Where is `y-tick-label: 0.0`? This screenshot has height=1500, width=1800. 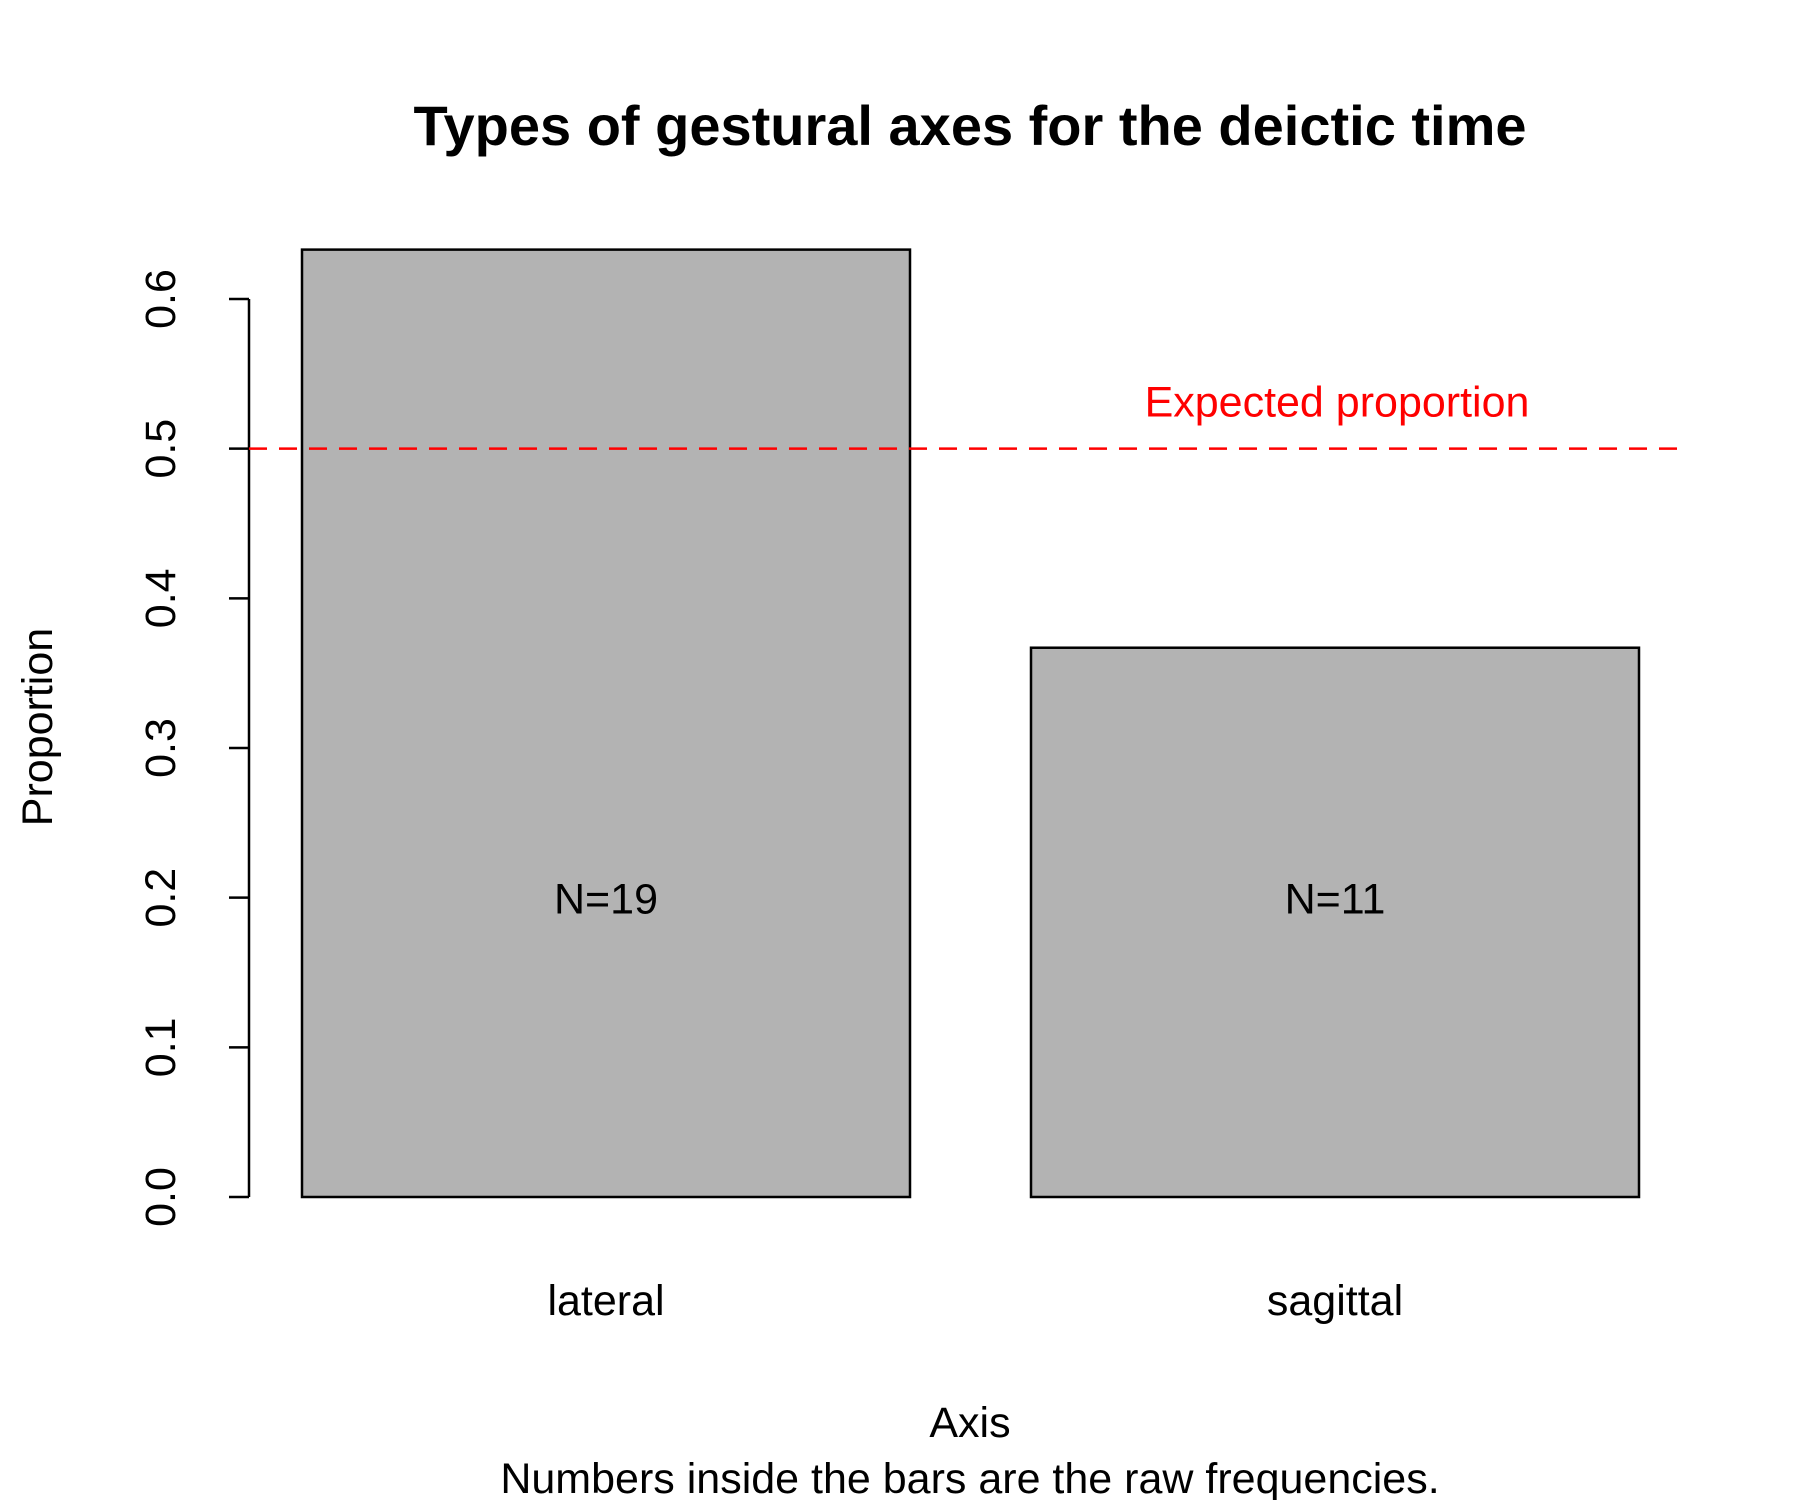
y-tick-label: 0.0 is located at coordinates (161, 1197).